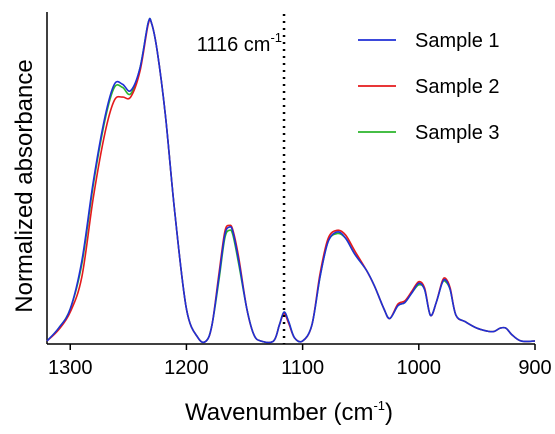 This screenshot has height=434, width=555. I want to click on x-axis-title-sup: -1, so click(379, 405).